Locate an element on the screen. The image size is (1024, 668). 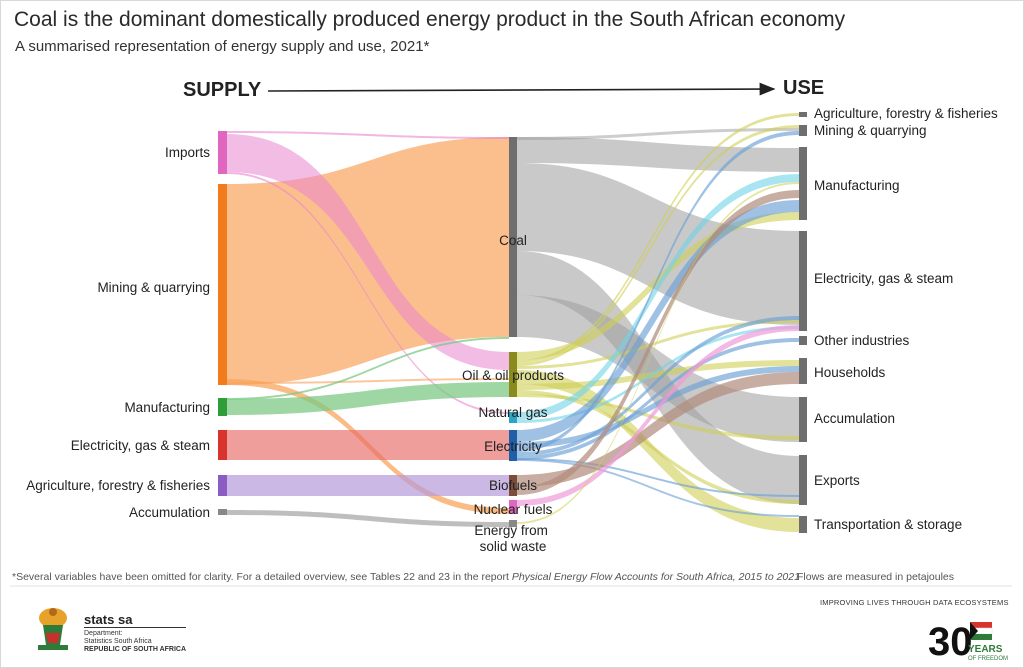
logo-country-line: REPUBLIC OF SOUTH AFRICA is located at coordinates (135, 649).